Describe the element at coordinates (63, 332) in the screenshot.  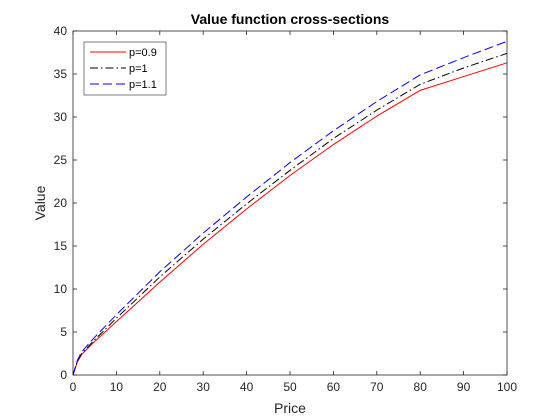
I see `y-tick-label: 5` at that location.